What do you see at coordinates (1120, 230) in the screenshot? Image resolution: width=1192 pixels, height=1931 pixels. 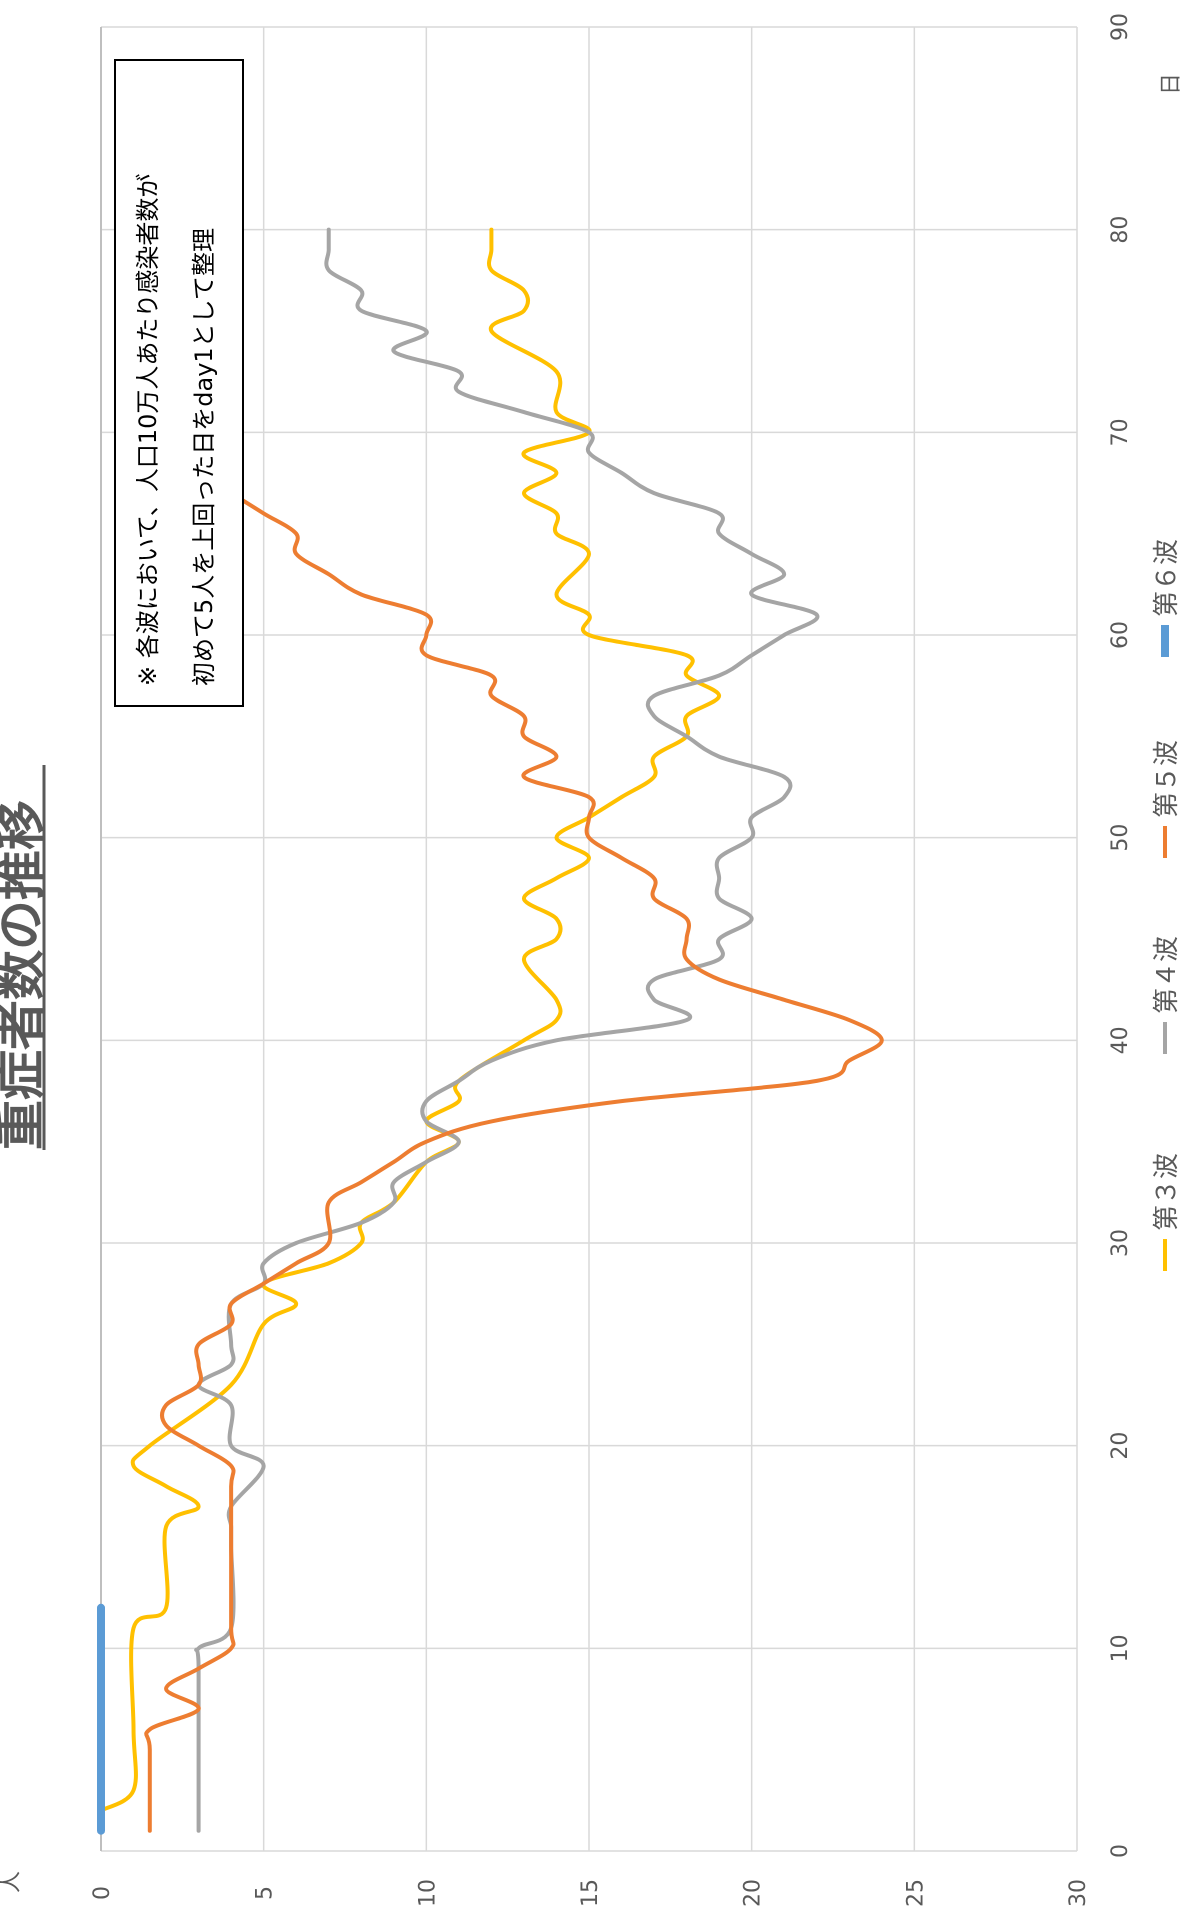 I see `x-tick-label: 80` at bounding box center [1120, 230].